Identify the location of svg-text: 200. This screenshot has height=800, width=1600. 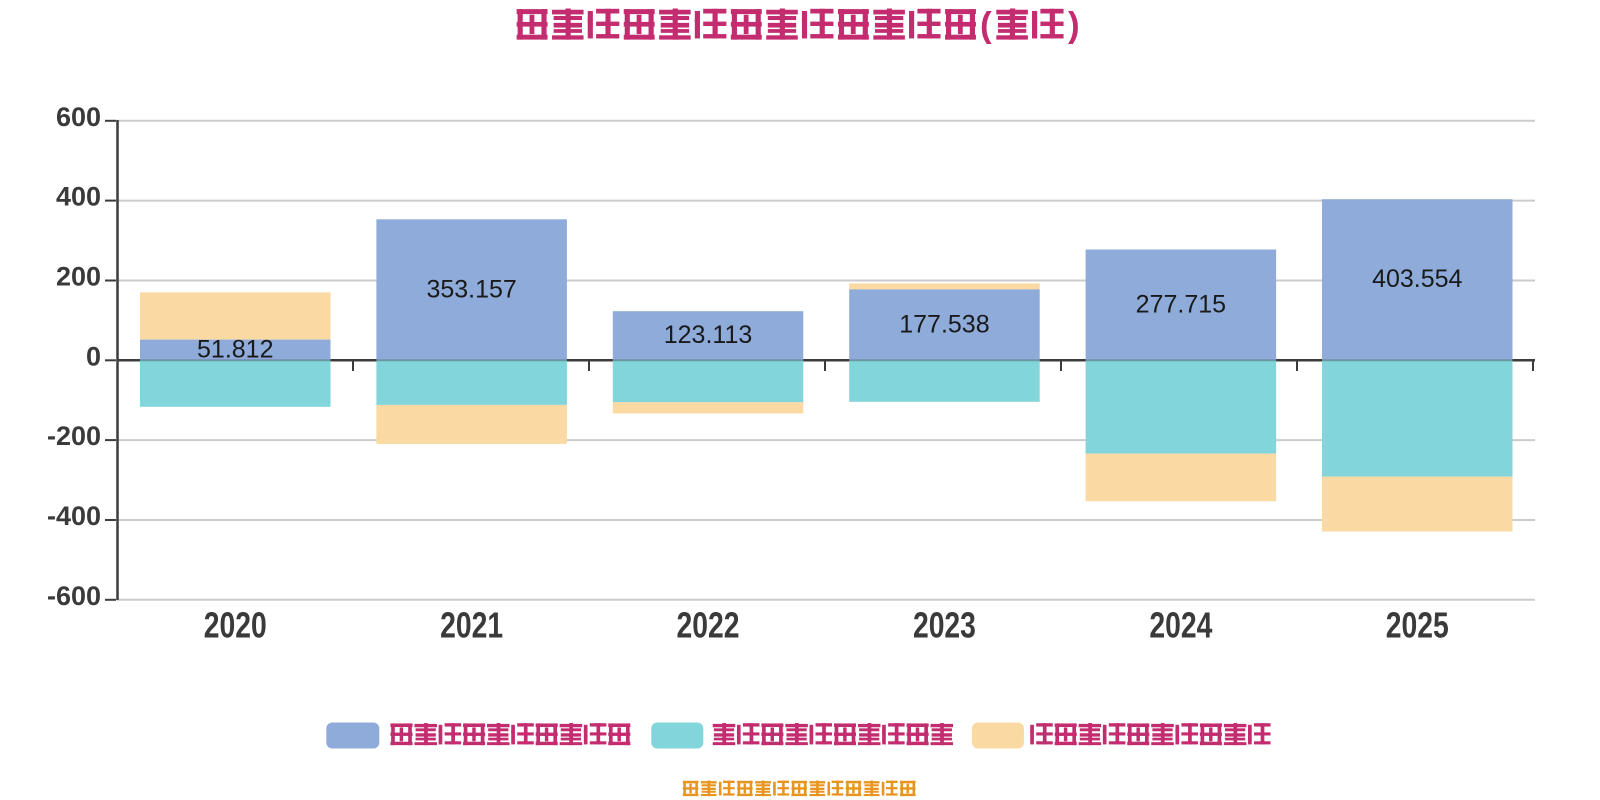
(78, 277).